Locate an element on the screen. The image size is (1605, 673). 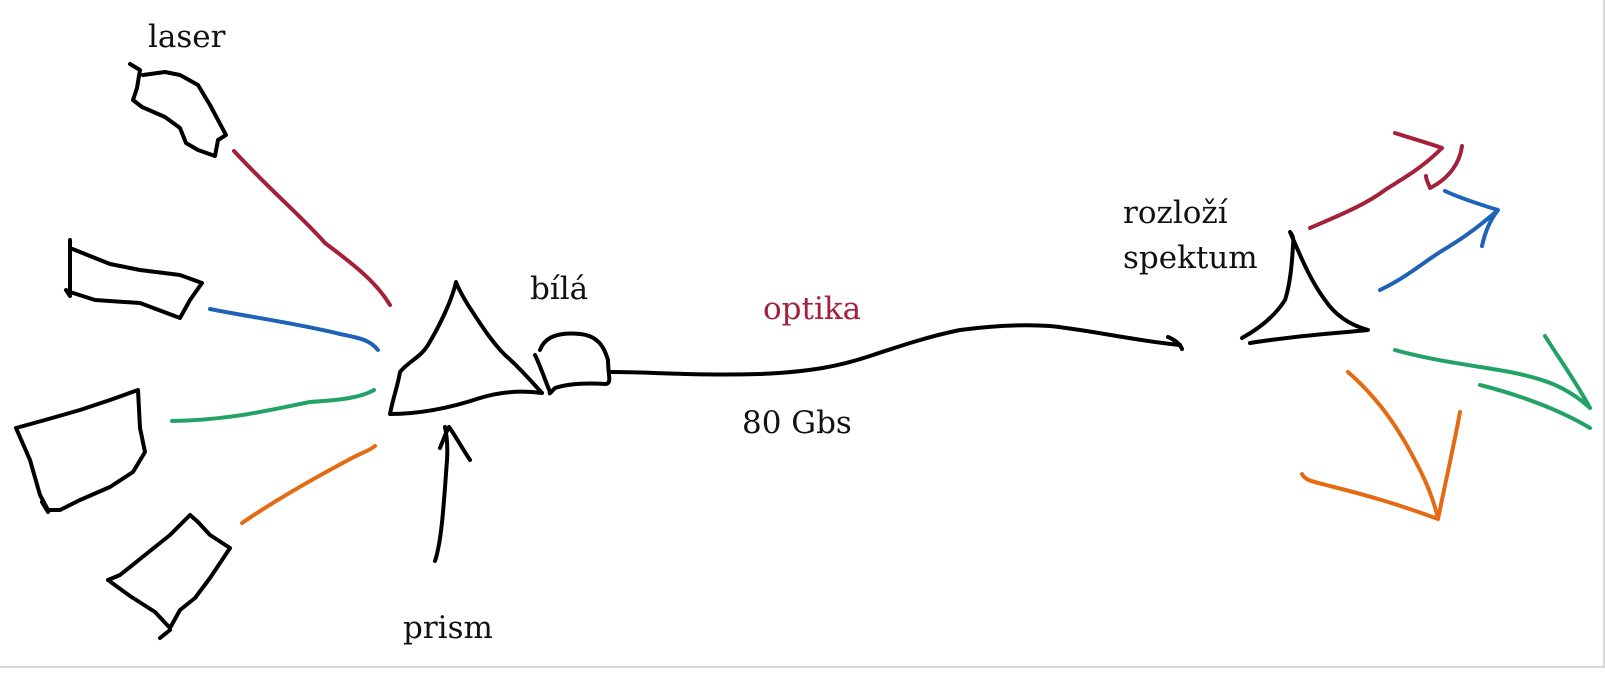
coupler-box is located at coordinates (572, 363).